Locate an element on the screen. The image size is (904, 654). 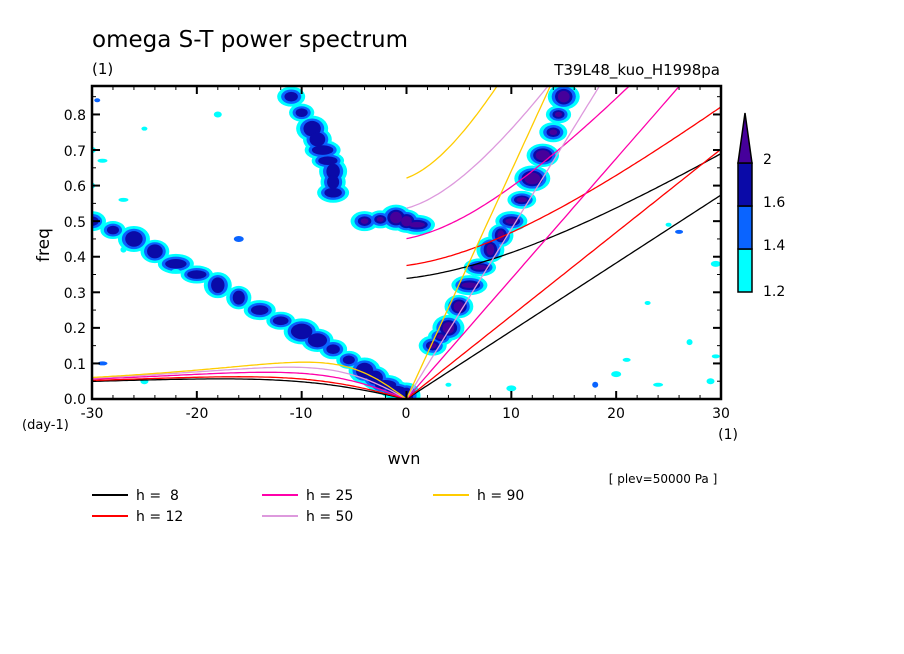
legend-label: h = 50 is located at coordinates (329, 517).